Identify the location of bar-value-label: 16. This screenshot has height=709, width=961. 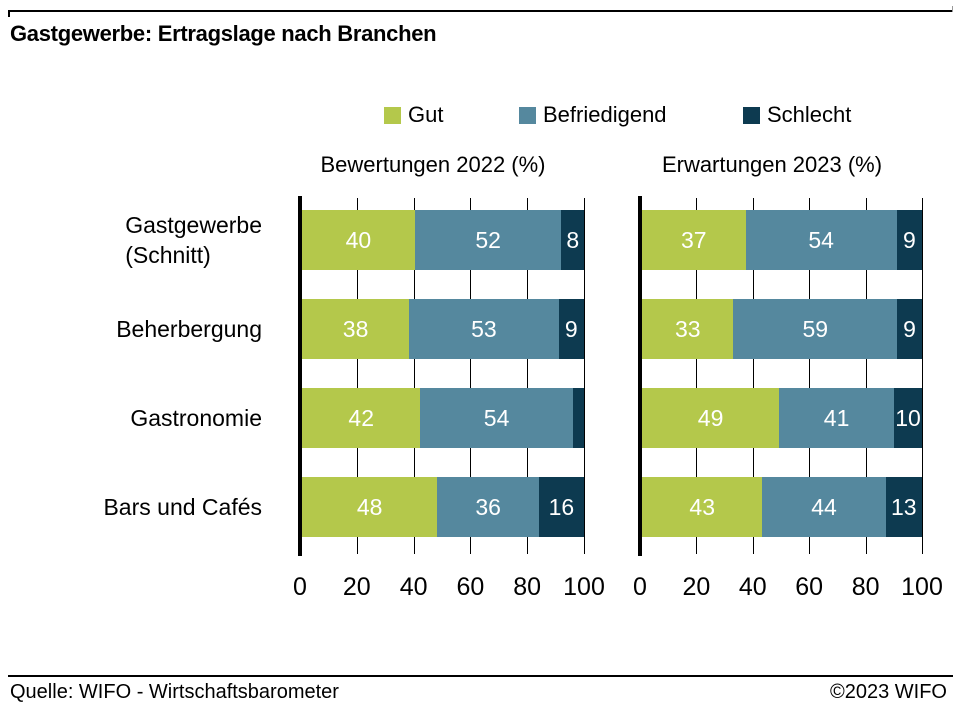
(561, 506).